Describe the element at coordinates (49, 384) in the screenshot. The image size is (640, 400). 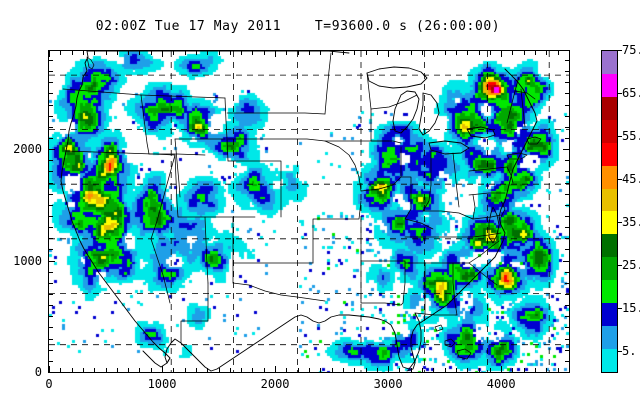
I see `x-axis-label: 0` at that location.